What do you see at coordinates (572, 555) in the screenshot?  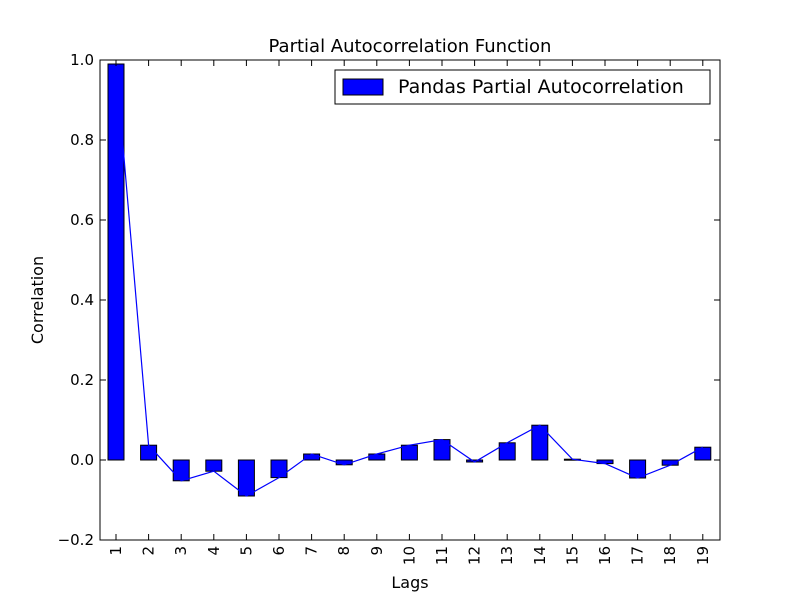 I see `x-tick-label: 15` at bounding box center [572, 555].